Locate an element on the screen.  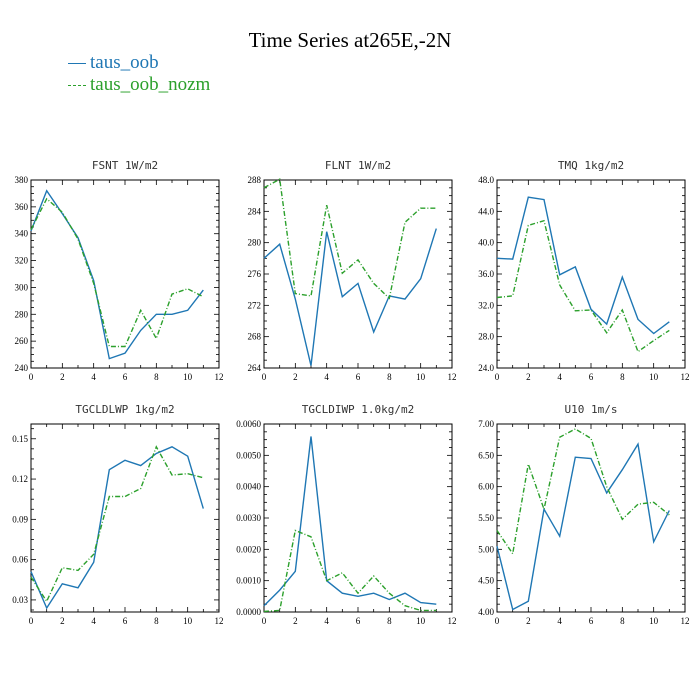
y-tick-label: 0.0000 is located at coordinates (248, 612).